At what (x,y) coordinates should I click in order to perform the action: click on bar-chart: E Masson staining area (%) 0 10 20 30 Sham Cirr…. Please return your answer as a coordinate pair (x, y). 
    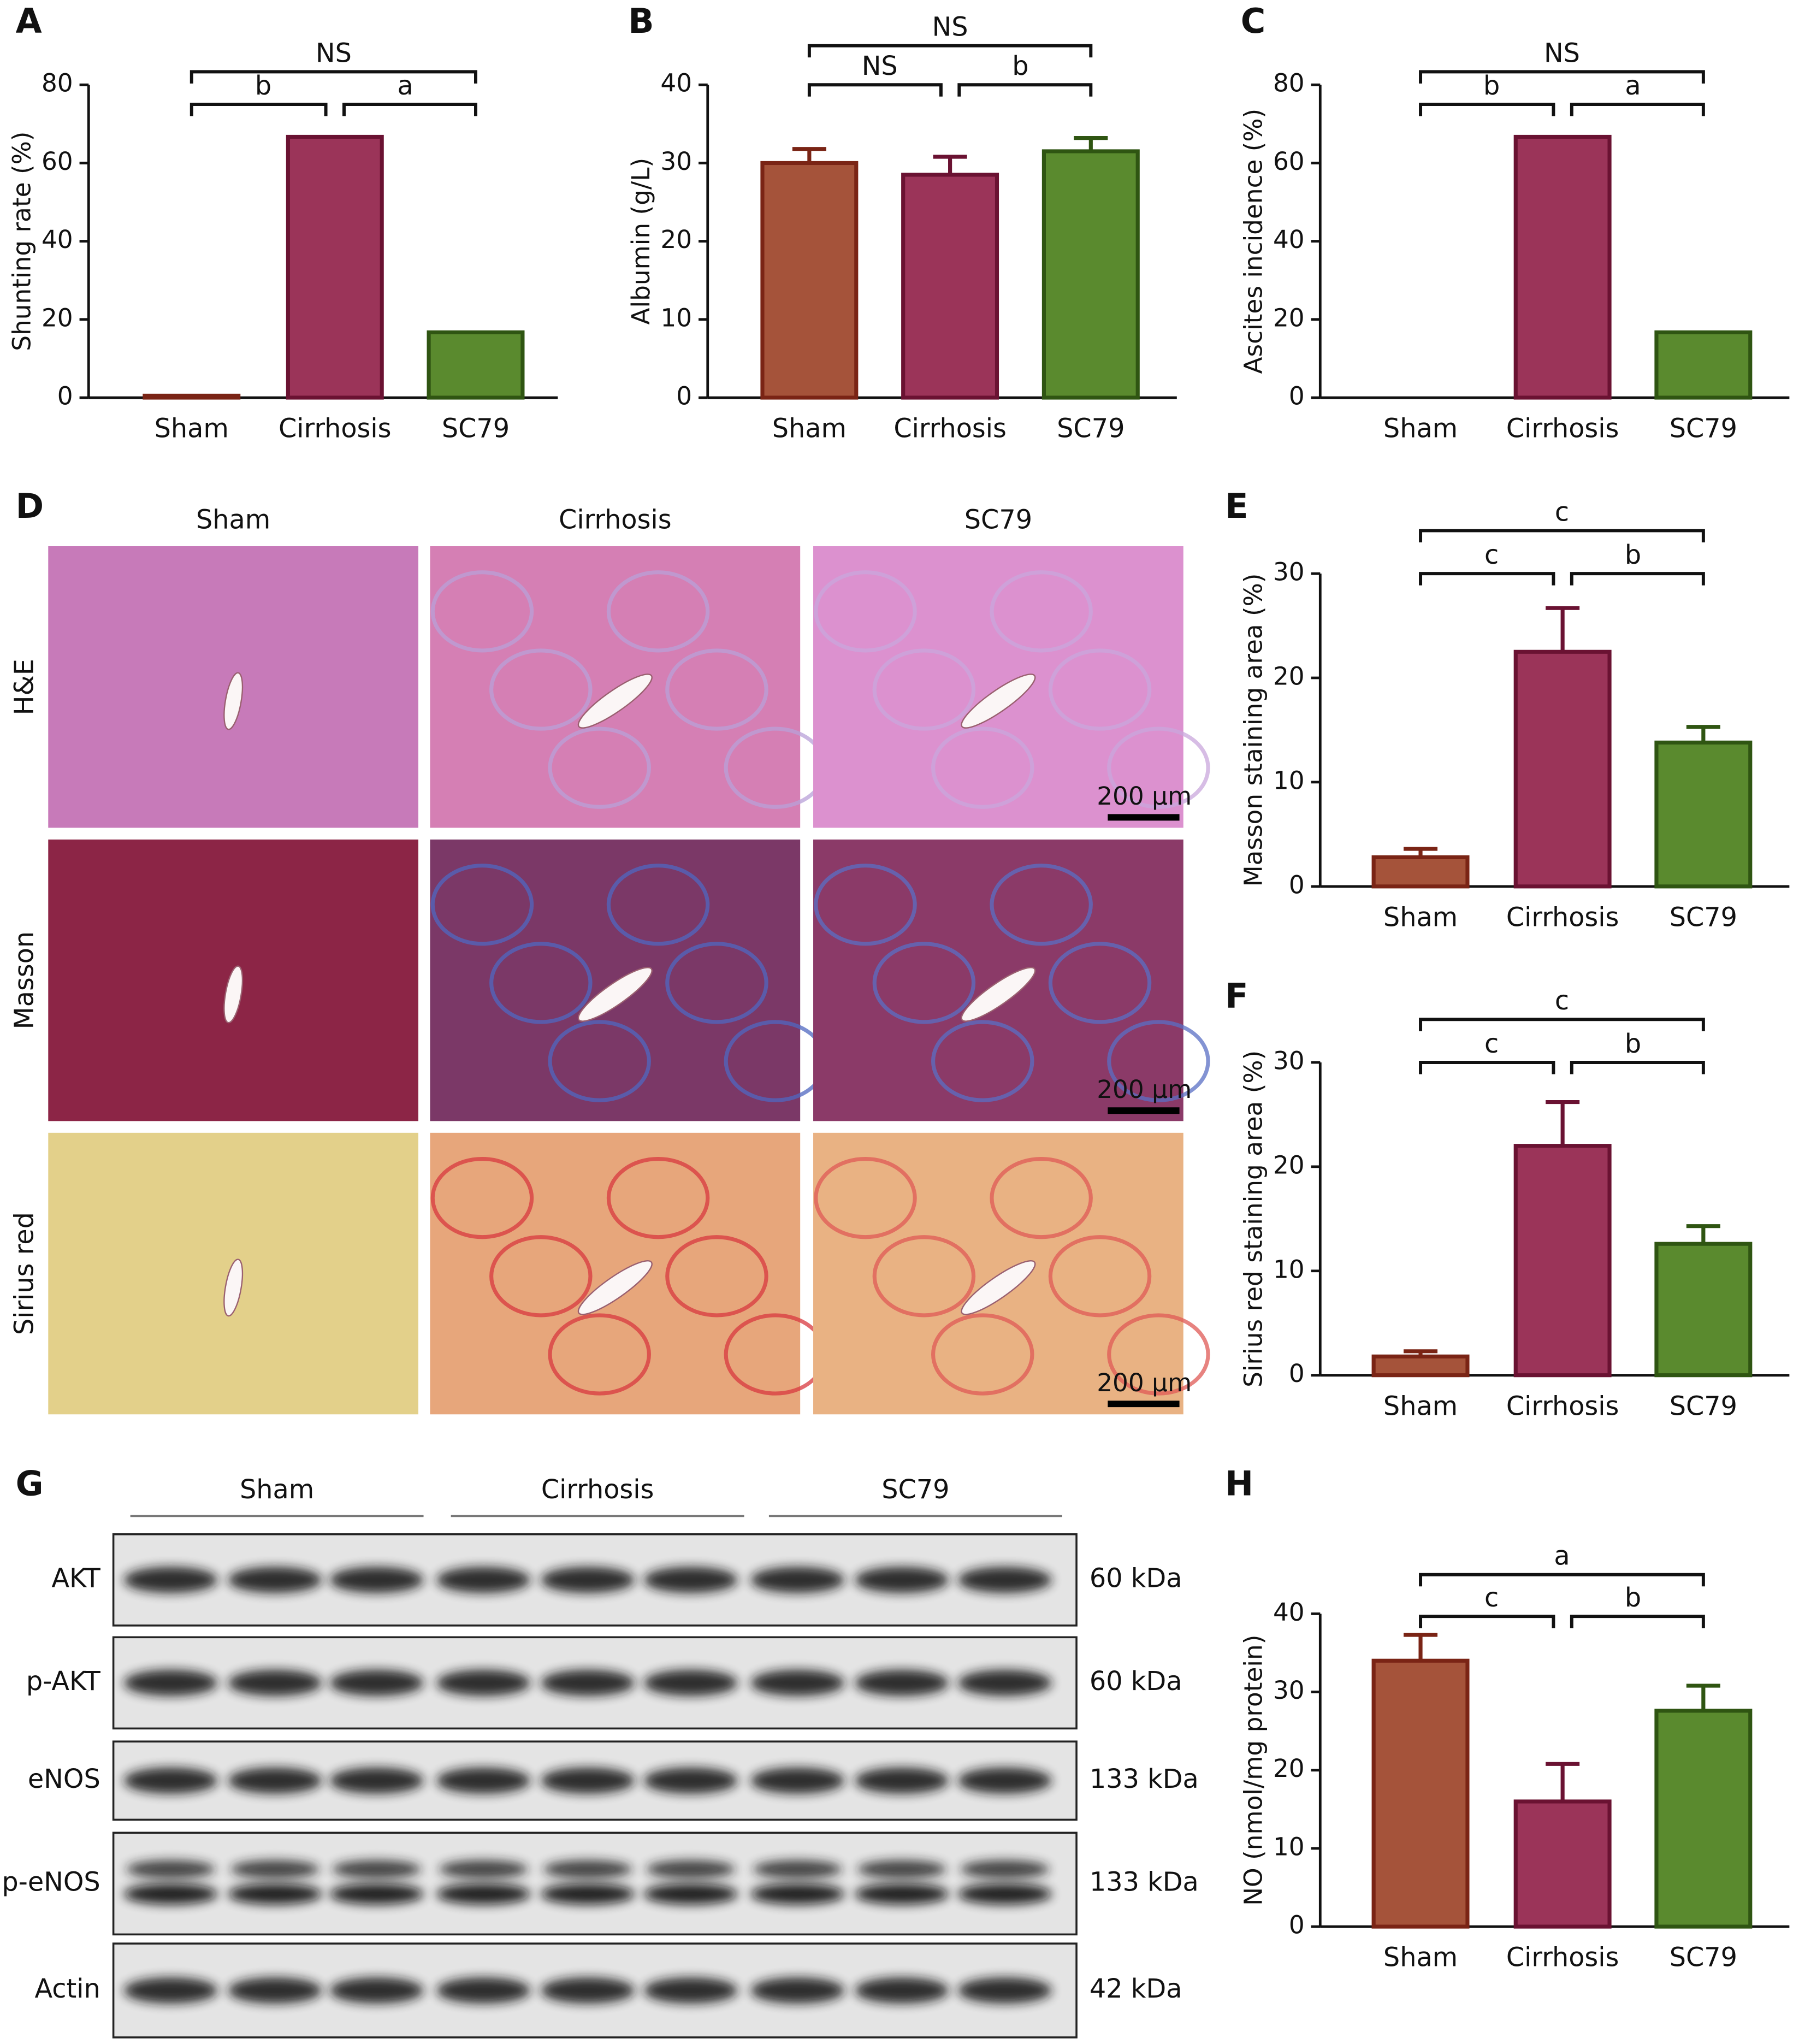
    Looking at the image, I should click on (1507, 709).